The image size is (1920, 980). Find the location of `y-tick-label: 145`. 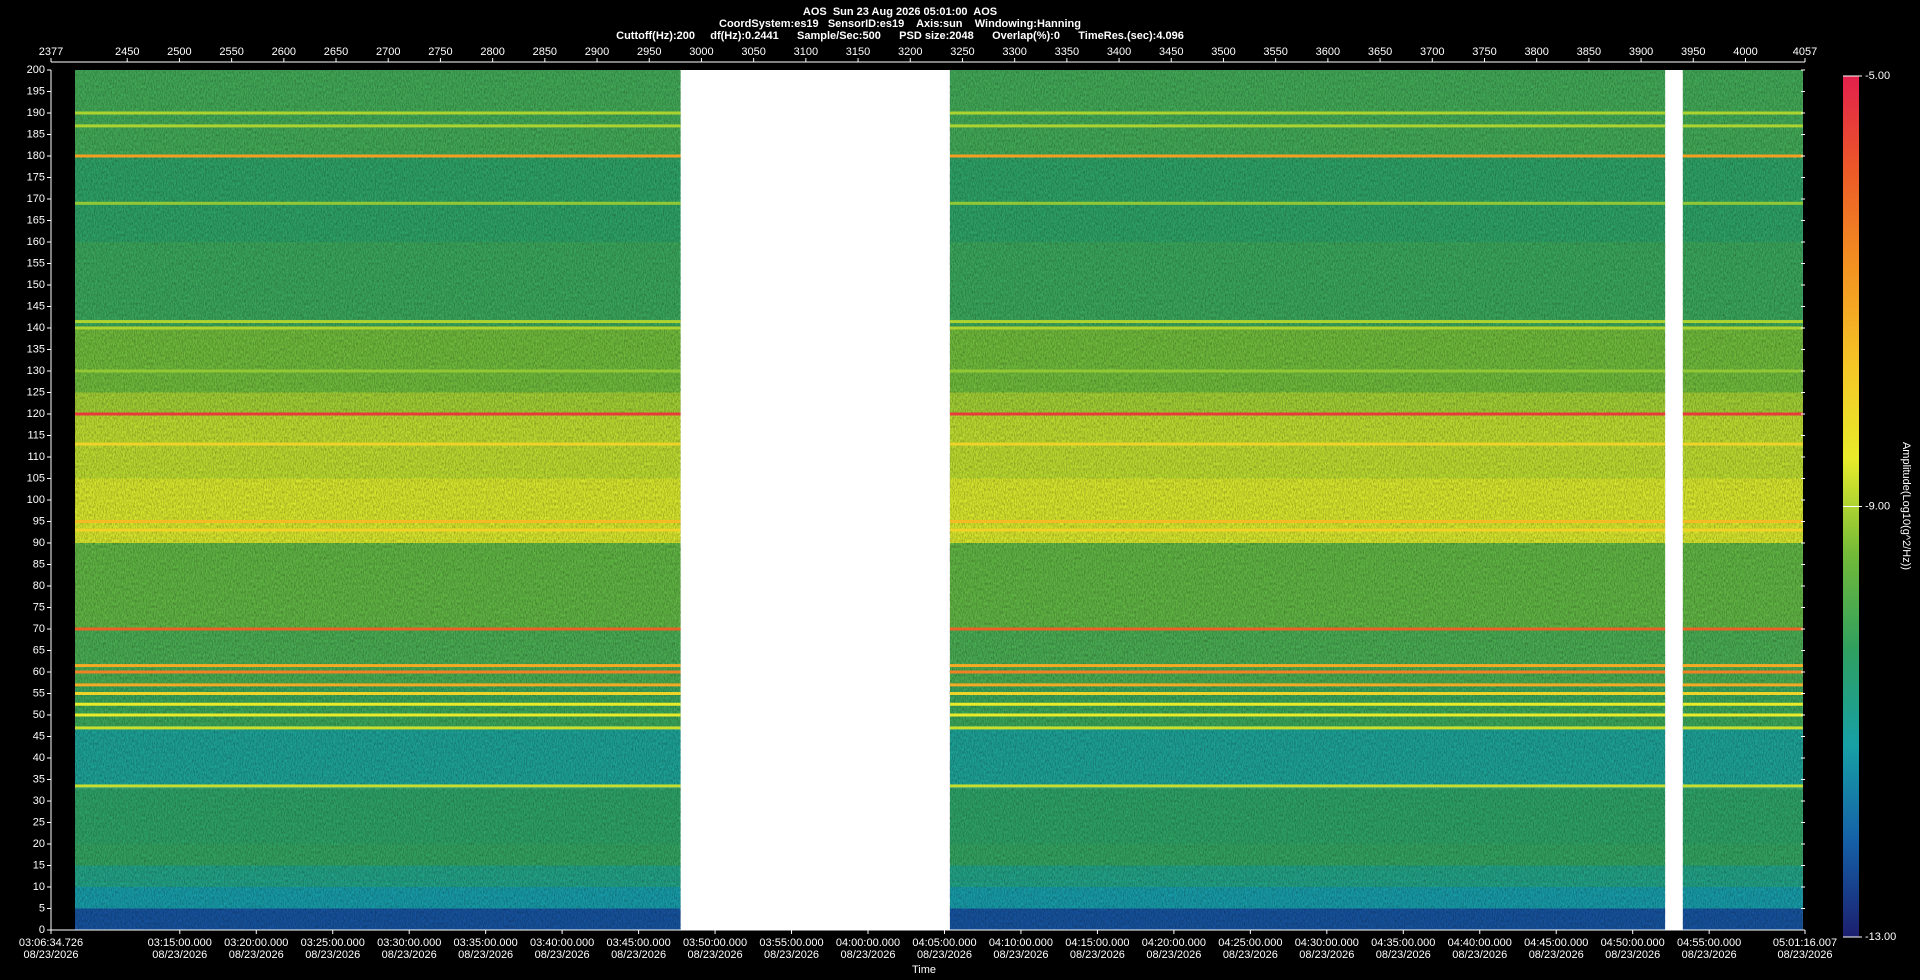

y-tick-label: 145 is located at coordinates (36, 306).